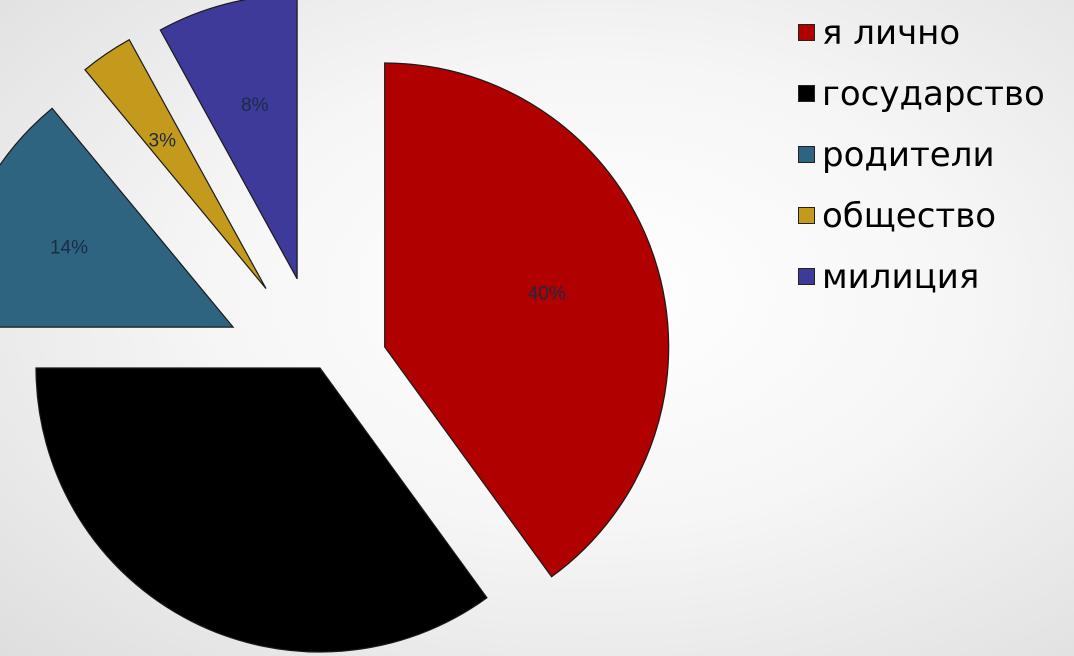 This screenshot has width=1074, height=656. I want to click on pie-data-label-1: 40%, so click(547, 293).